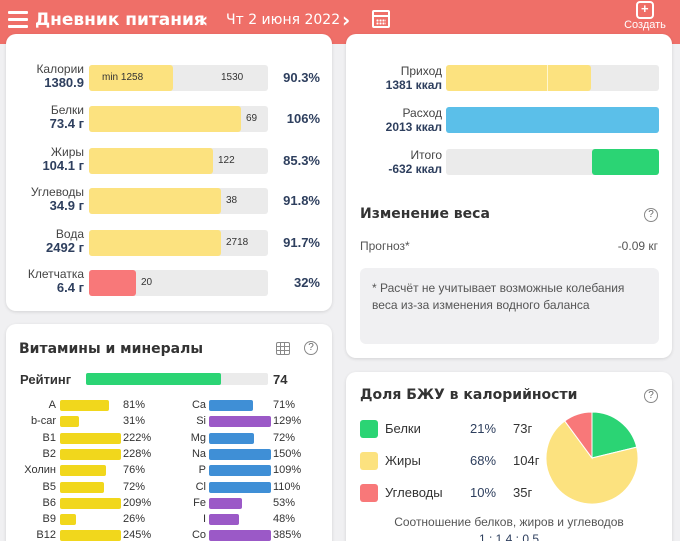  I want to click on vitamin-name: Ca, so click(198, 405).